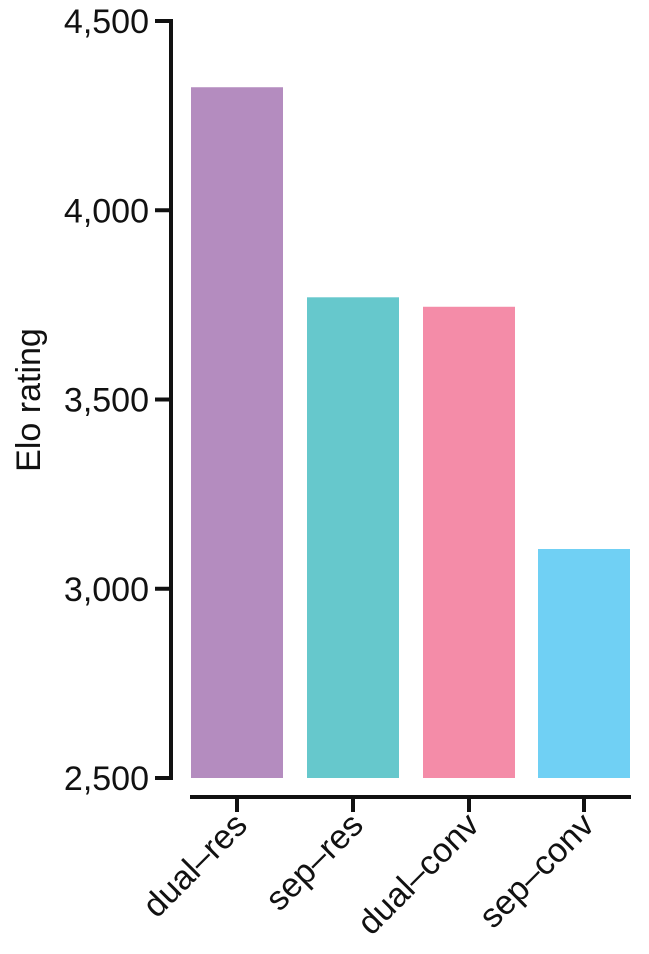 This screenshot has height=954, width=649. I want to click on x-tick-label: dual–res, so click(195, 865).